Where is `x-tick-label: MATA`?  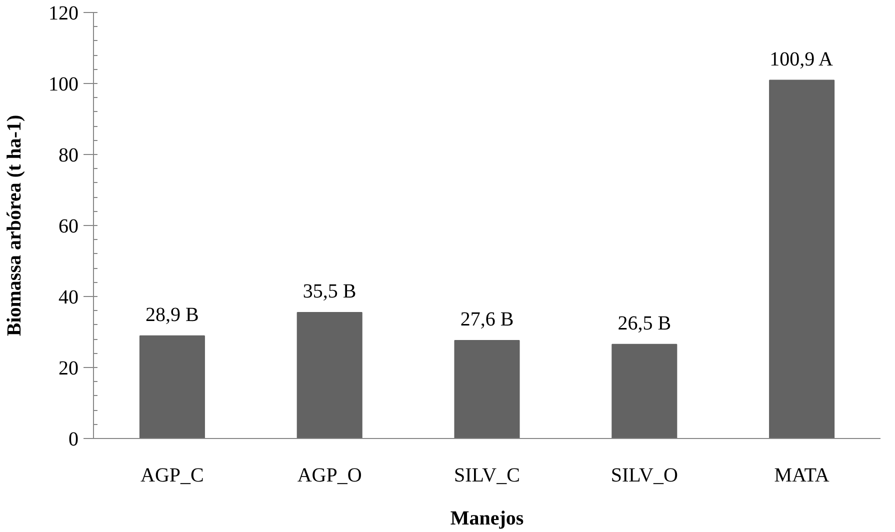 x-tick-label: MATA is located at coordinates (802, 475).